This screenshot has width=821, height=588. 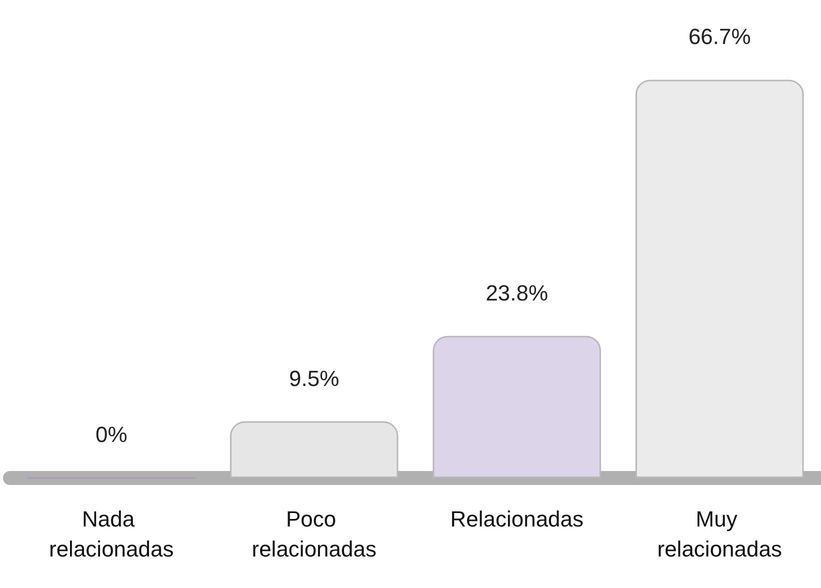 I want to click on x-tick-label: Relacionadas, so click(x=517, y=519).